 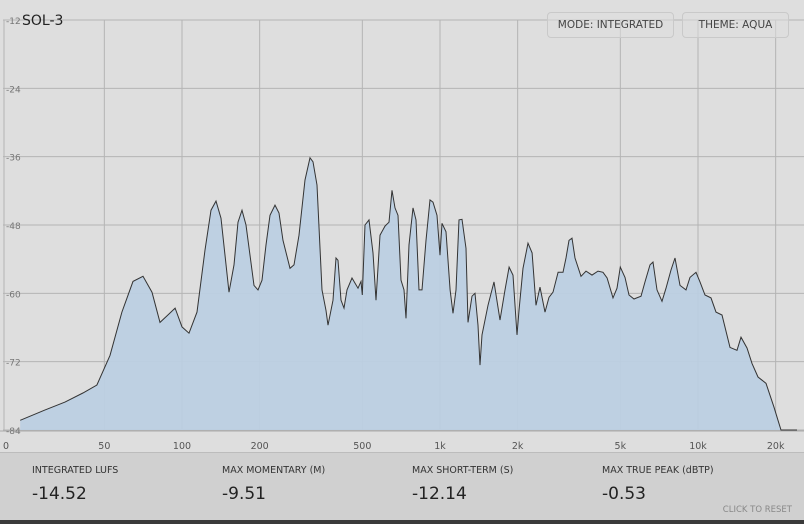 I want to click on plugin-title: SOL-3, so click(x=43, y=21).